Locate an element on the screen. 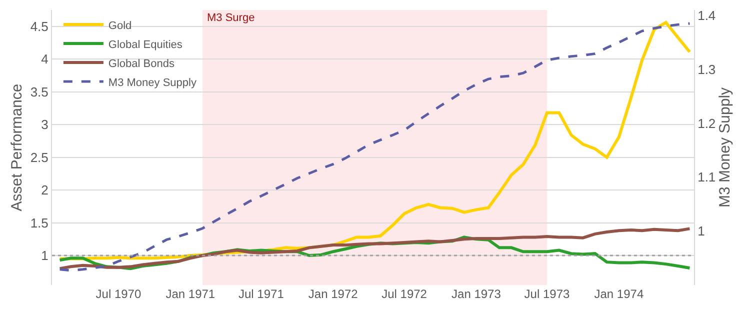  x-tick-label: Jul 1972 is located at coordinates (405, 294).